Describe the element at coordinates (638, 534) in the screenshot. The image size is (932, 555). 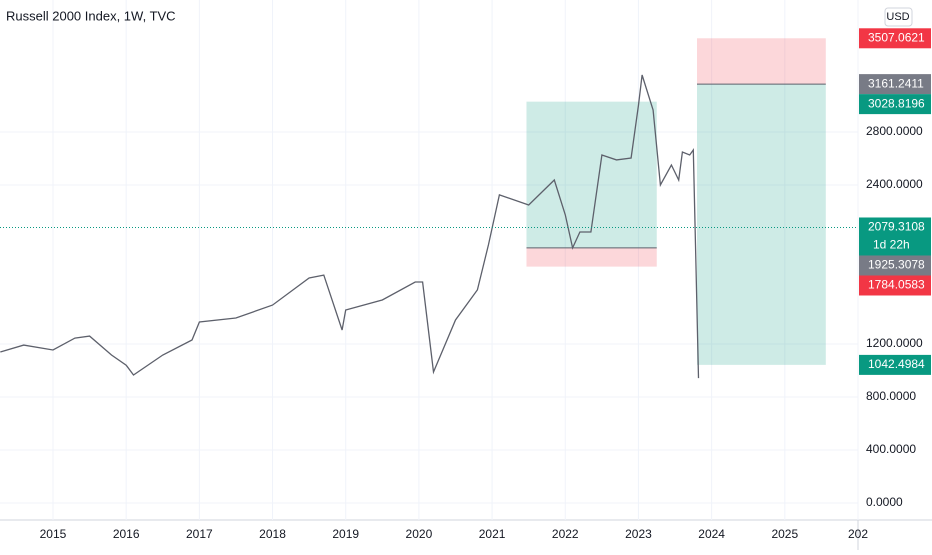
I see `x-tick-label: 2023` at that location.